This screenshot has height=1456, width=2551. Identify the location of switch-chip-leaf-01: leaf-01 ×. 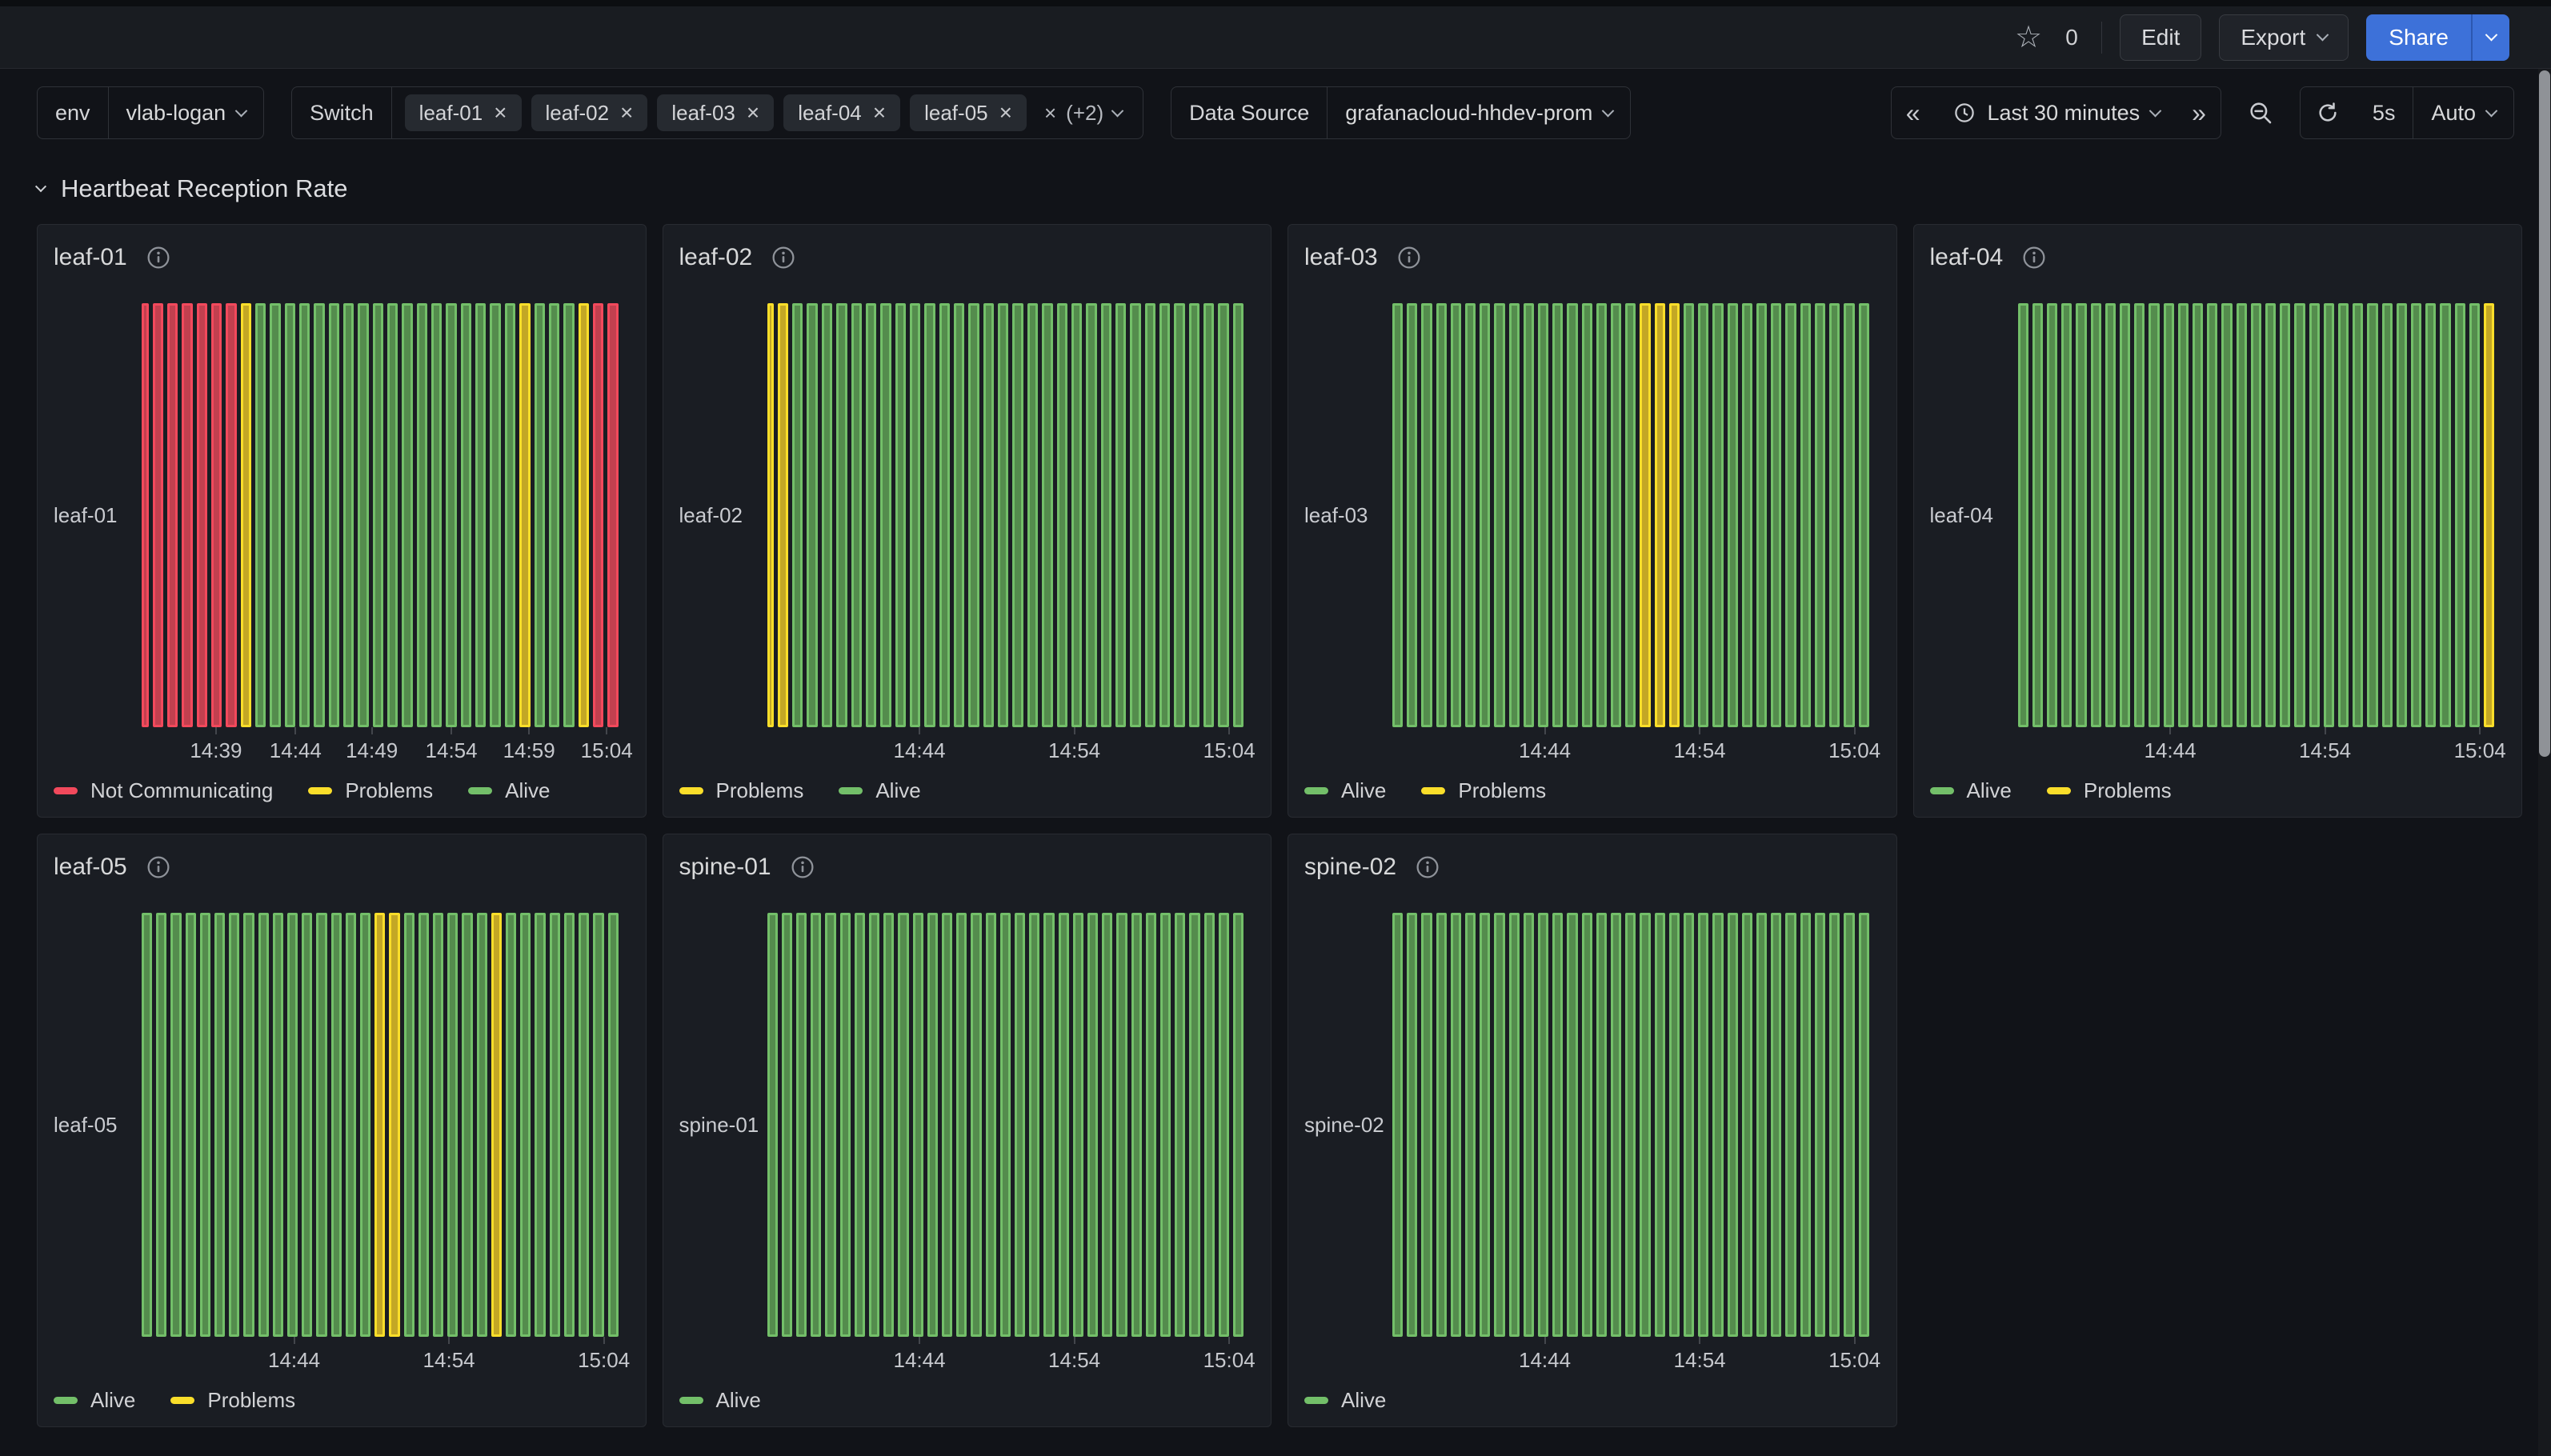
(463, 112).